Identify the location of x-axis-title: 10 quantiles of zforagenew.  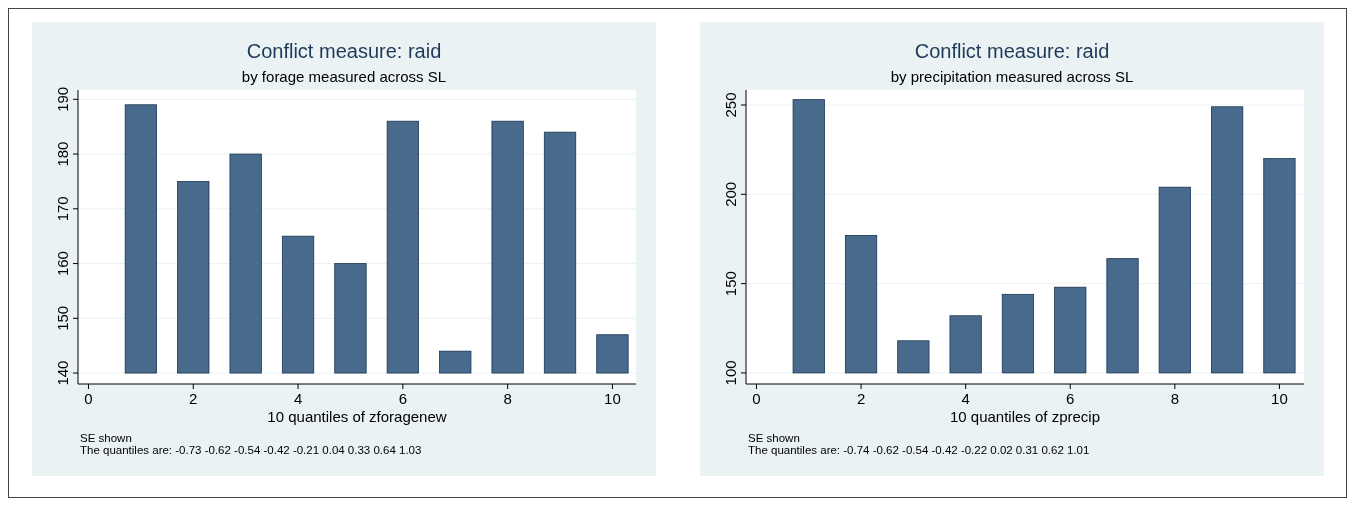
(357, 416).